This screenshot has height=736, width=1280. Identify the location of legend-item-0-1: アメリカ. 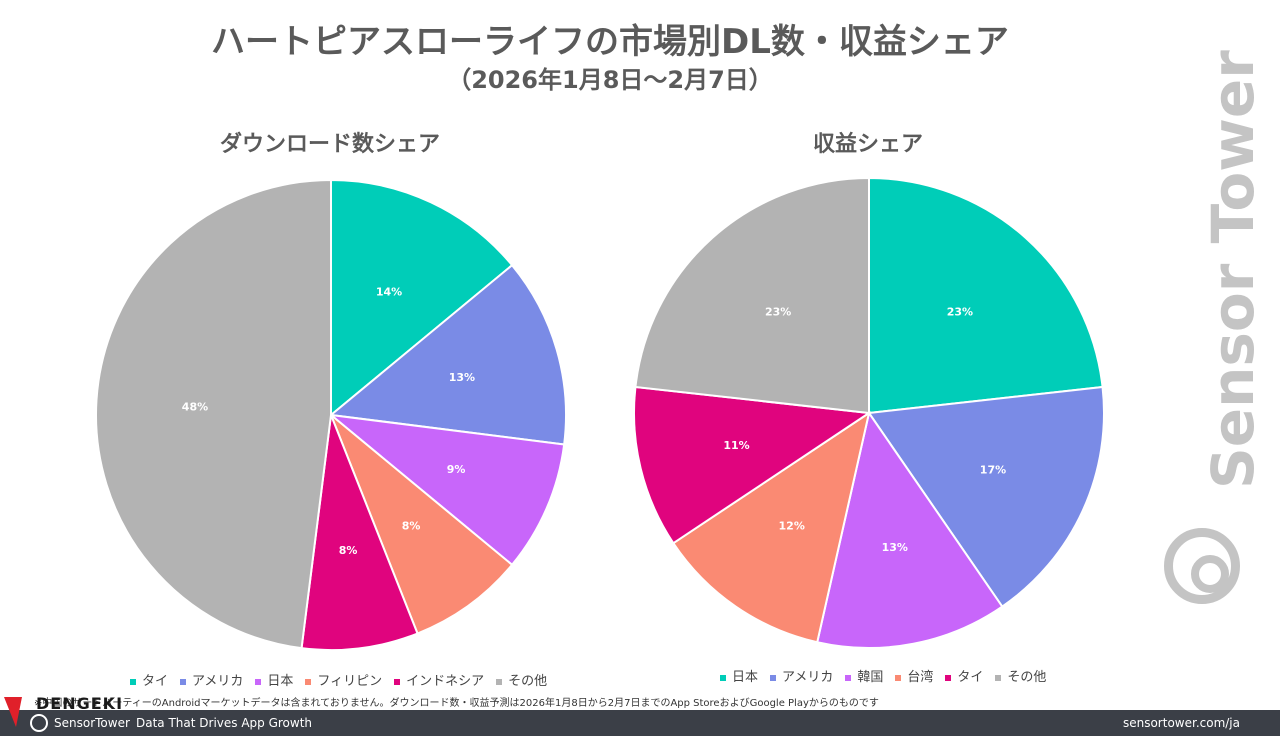
(211, 679).